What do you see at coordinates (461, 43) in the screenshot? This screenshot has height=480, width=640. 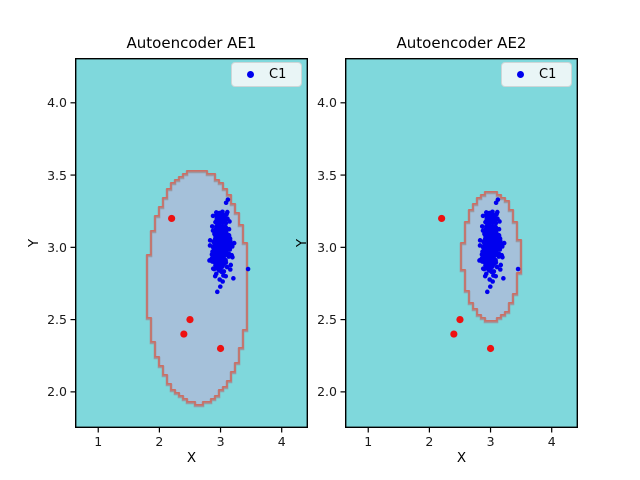 I see `plot-title: Autoencoder AE2` at bounding box center [461, 43].